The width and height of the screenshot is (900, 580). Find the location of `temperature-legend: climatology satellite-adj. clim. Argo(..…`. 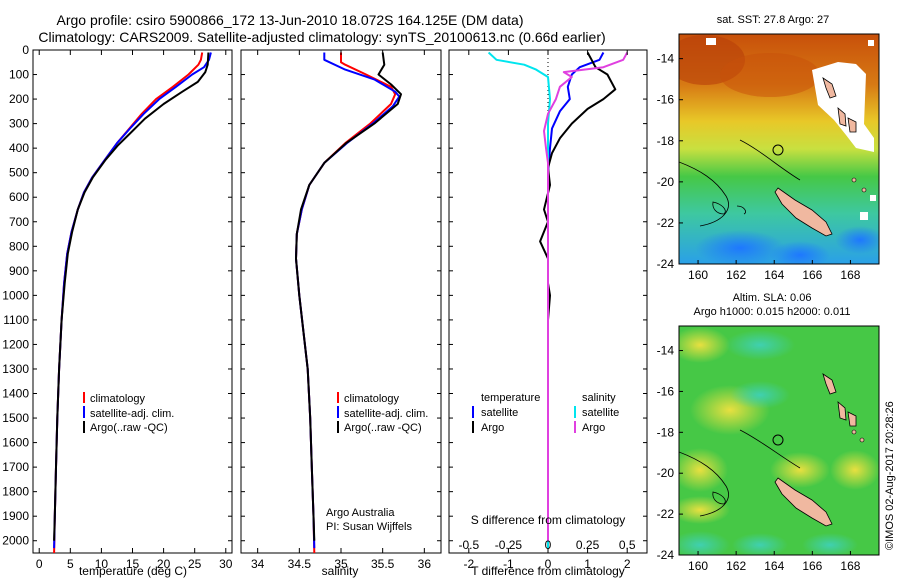

temperature-legend: climatology satellite-adj. clim. Argo(..… is located at coordinates (128, 413).